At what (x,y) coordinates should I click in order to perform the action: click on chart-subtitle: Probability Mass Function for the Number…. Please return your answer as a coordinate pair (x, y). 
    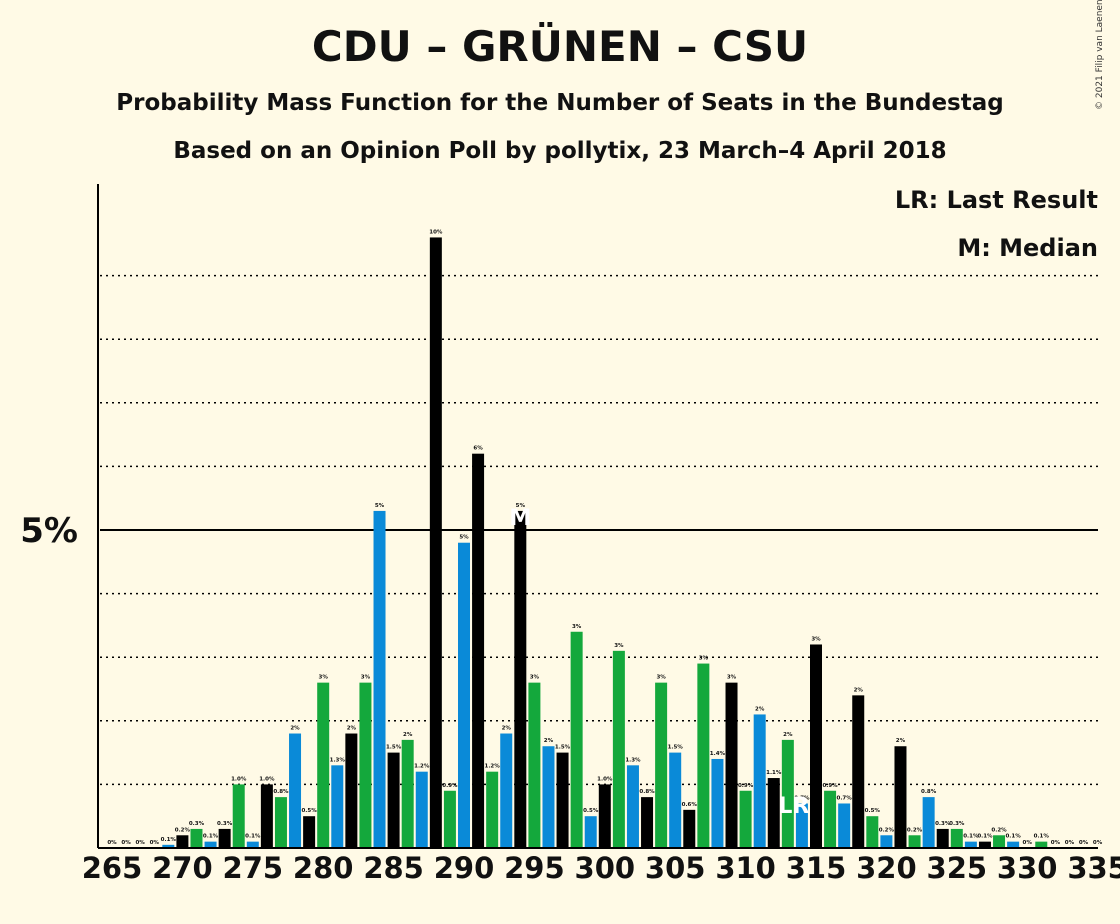
    Looking at the image, I should click on (560, 103).